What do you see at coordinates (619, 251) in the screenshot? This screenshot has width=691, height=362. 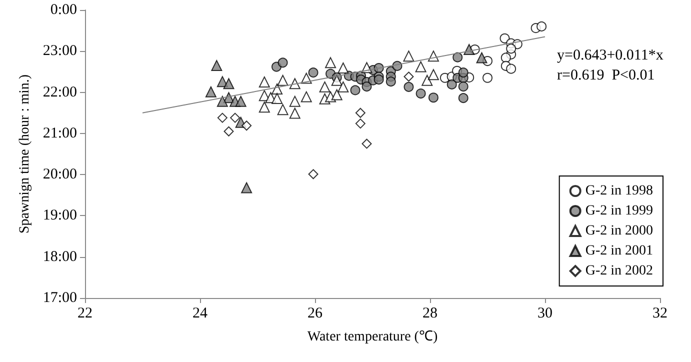 I see `legend-label: G-2 in 2001` at bounding box center [619, 251].